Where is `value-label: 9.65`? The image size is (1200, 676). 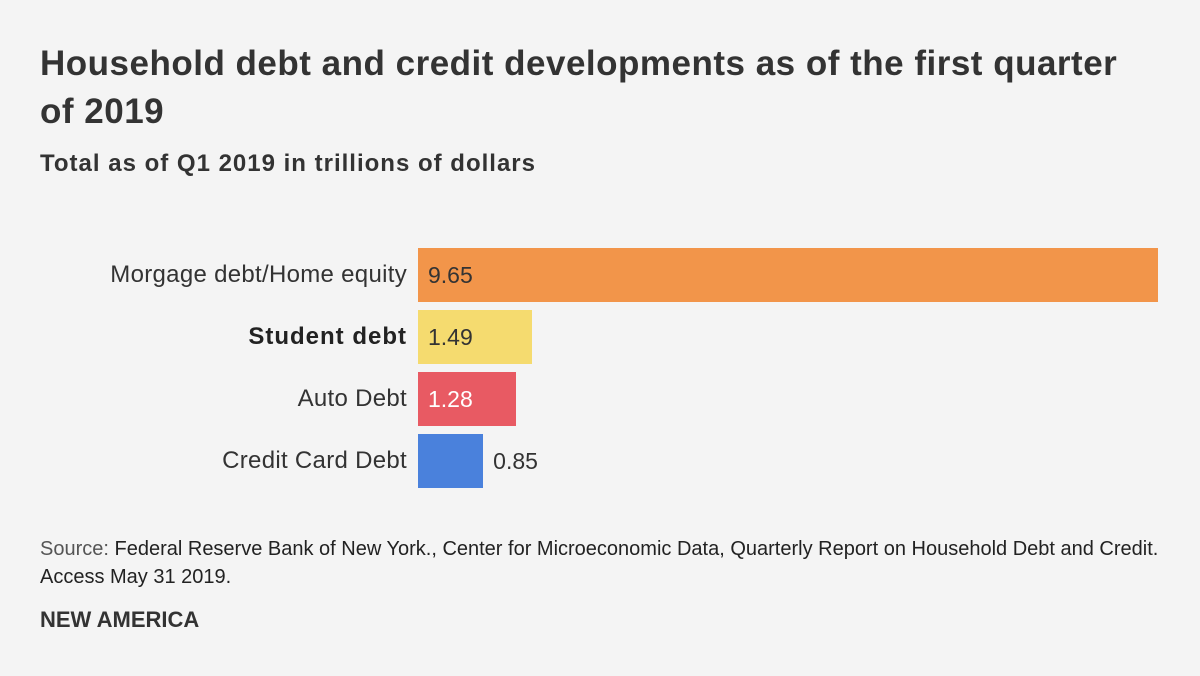 value-label: 9.65 is located at coordinates (450, 275).